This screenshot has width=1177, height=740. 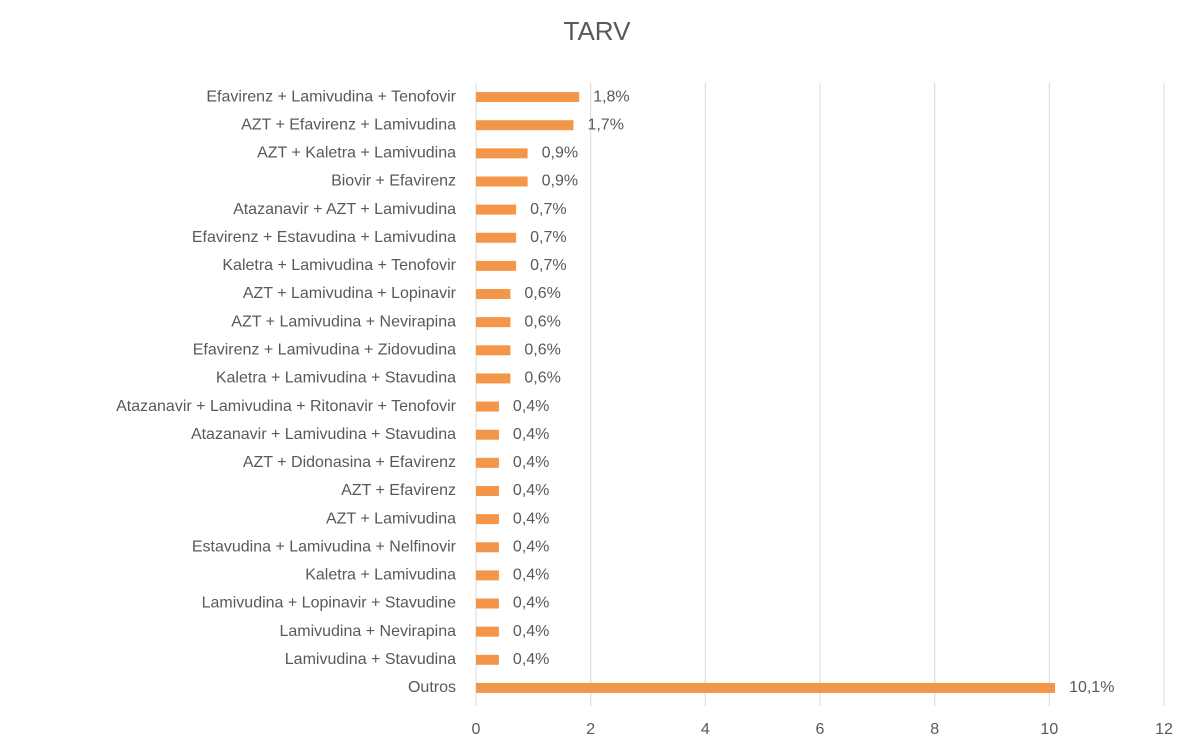 What do you see at coordinates (705, 729) in the screenshot?
I see `x-tick-label: 4` at bounding box center [705, 729].